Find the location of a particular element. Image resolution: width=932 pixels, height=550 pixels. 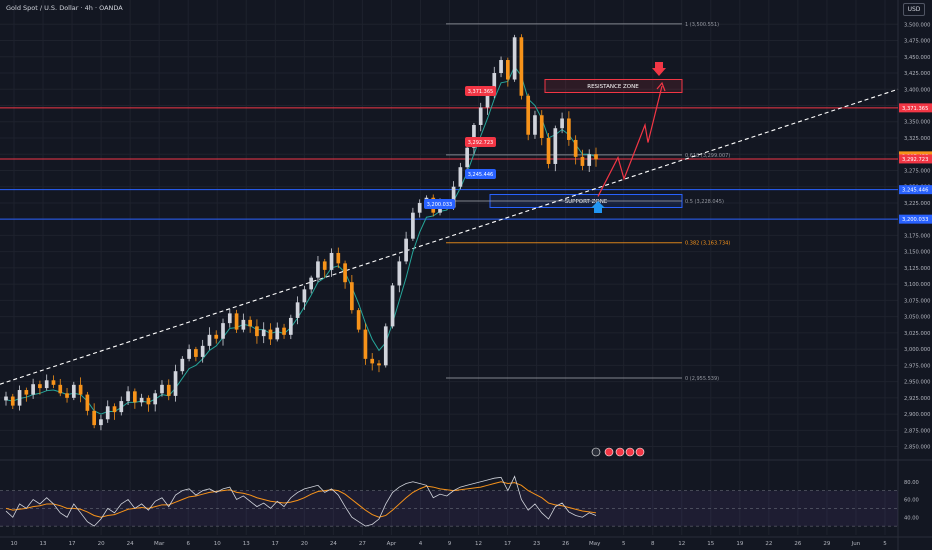

time-tick-label: 27 is located at coordinates (362, 544).